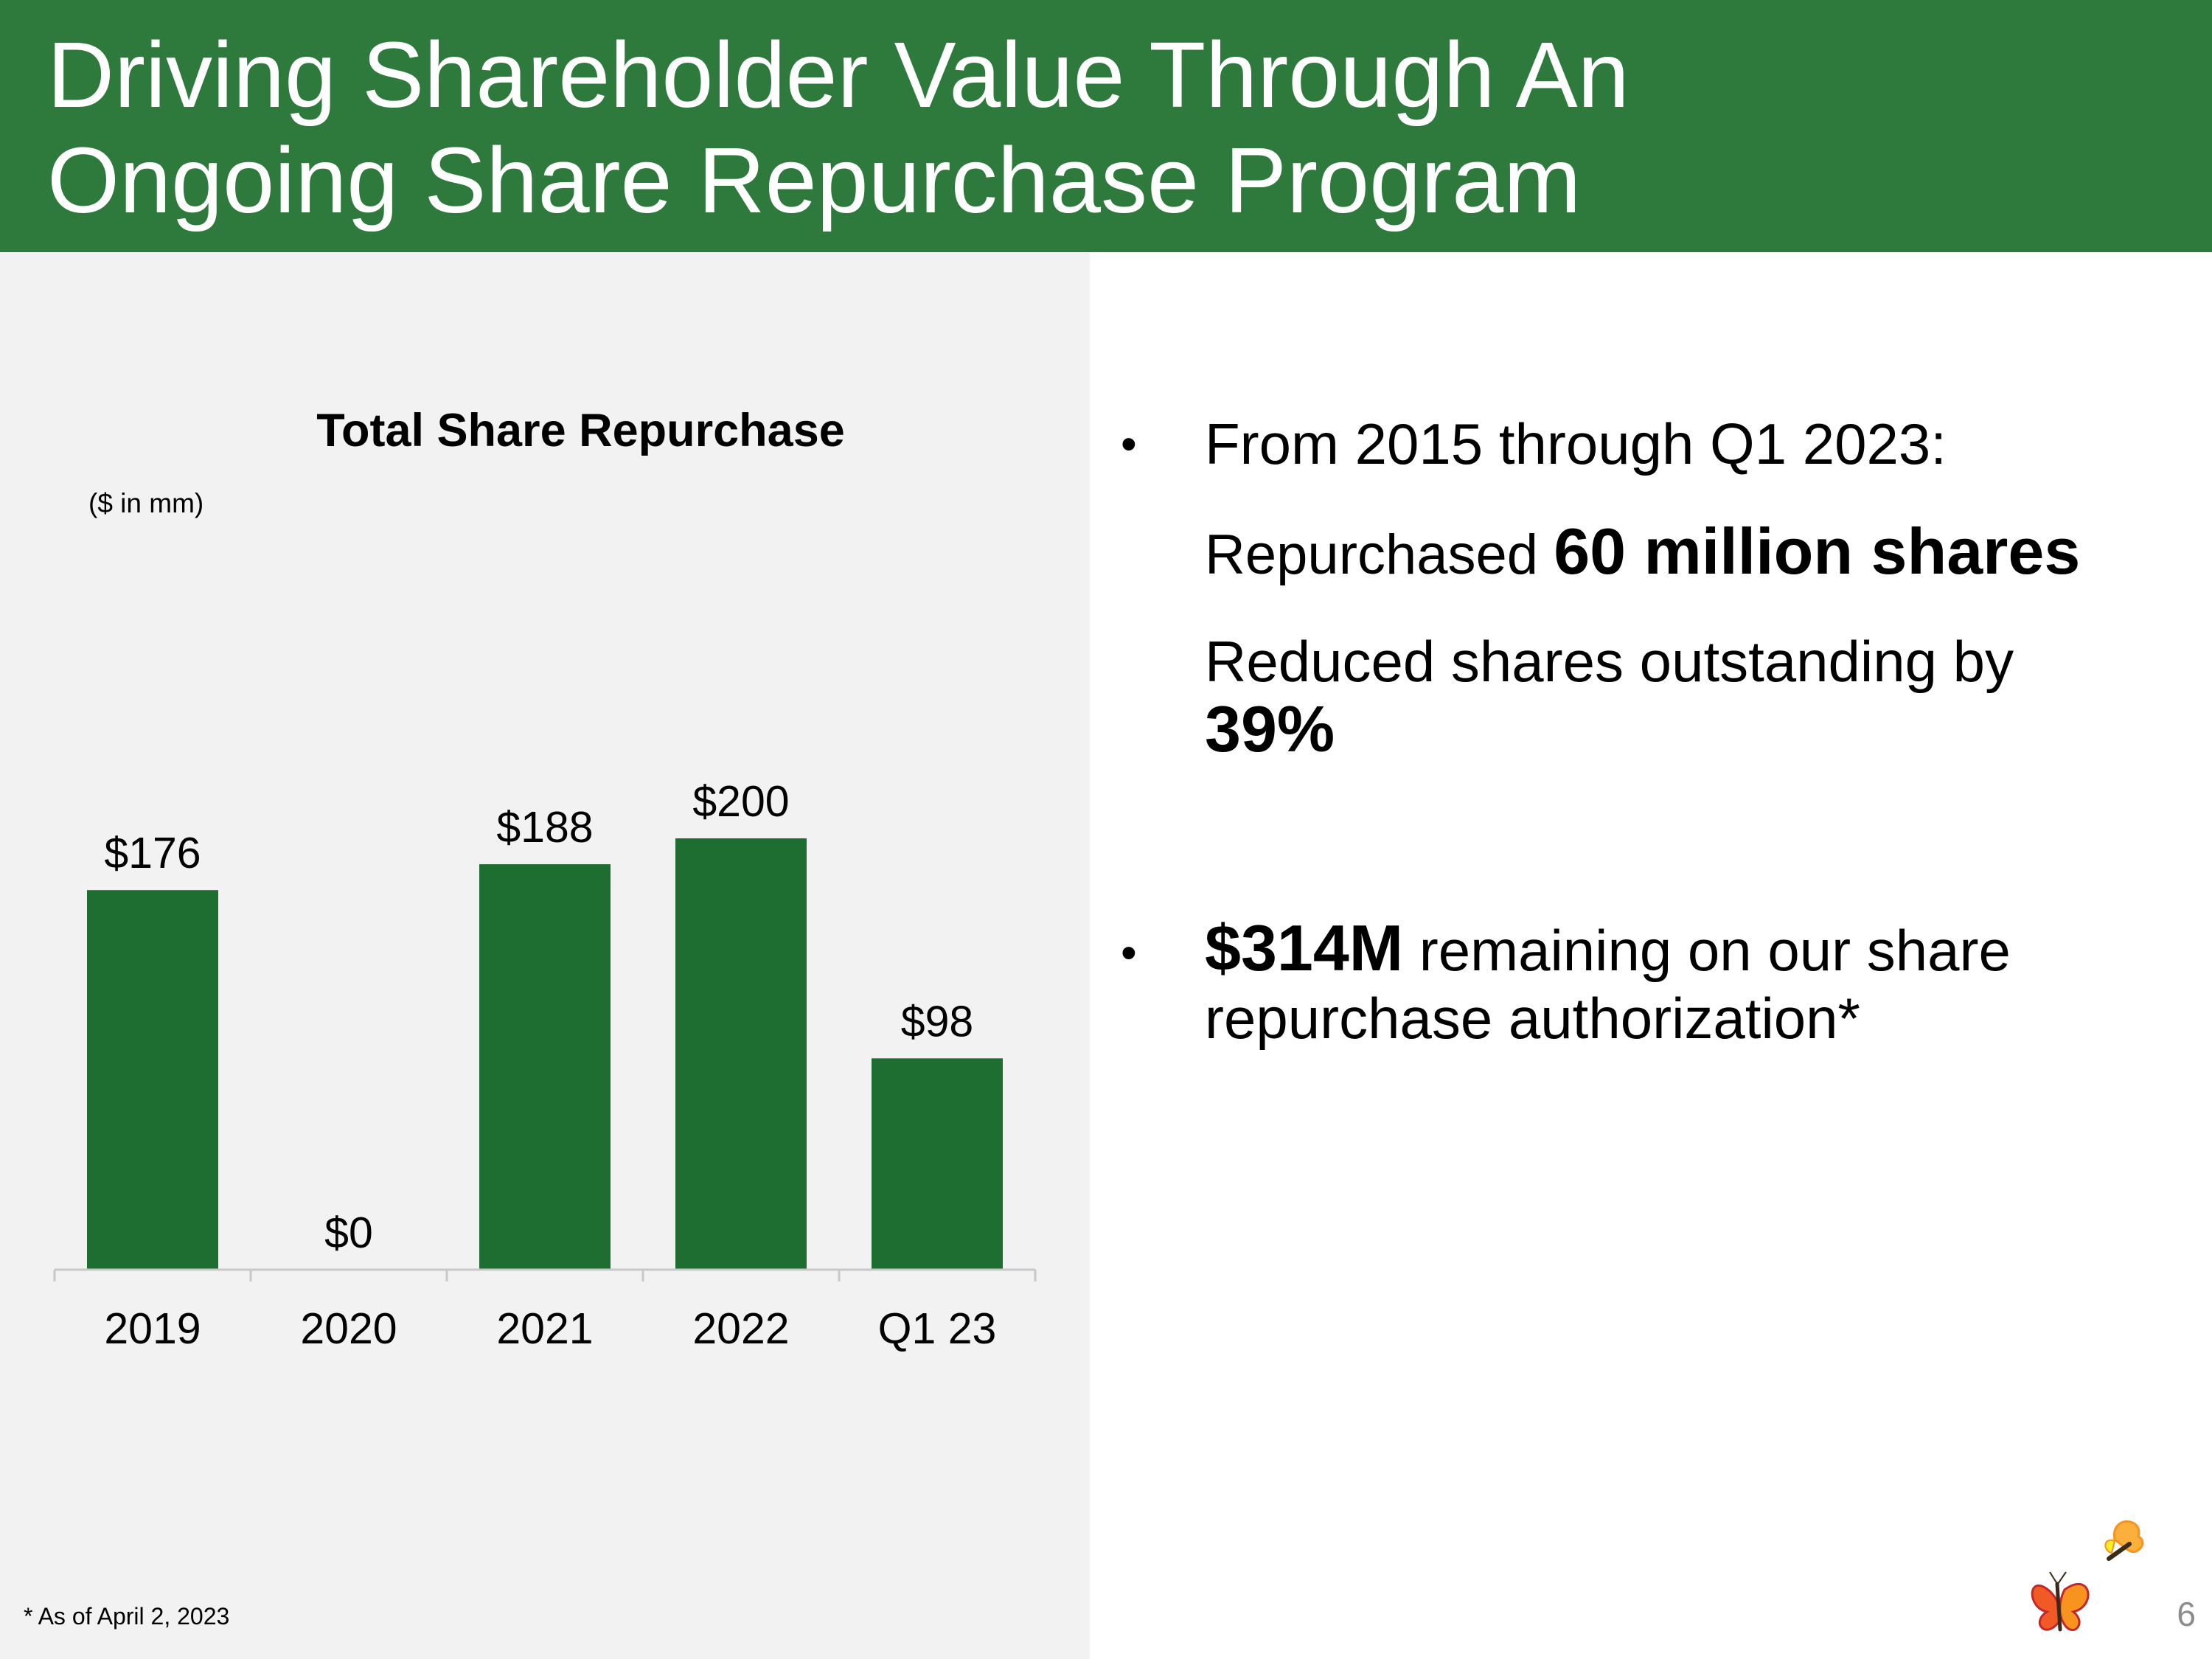 This screenshot has width=2212, height=1659. Describe the element at coordinates (1304, 947) in the screenshot. I see `remaining-authorization-value: $314M` at that location.